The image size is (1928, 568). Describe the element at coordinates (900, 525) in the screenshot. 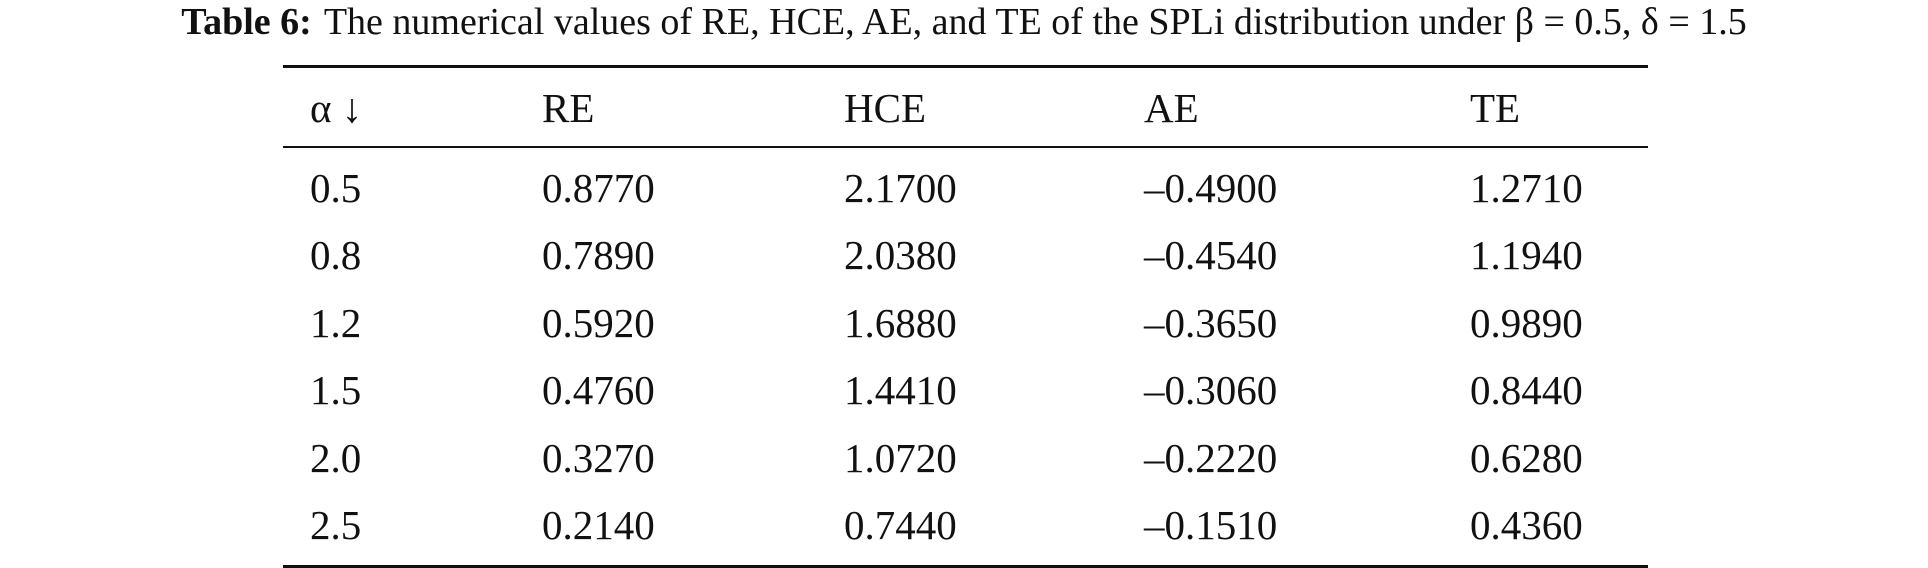

I see `table-cell: 0.7440` at that location.